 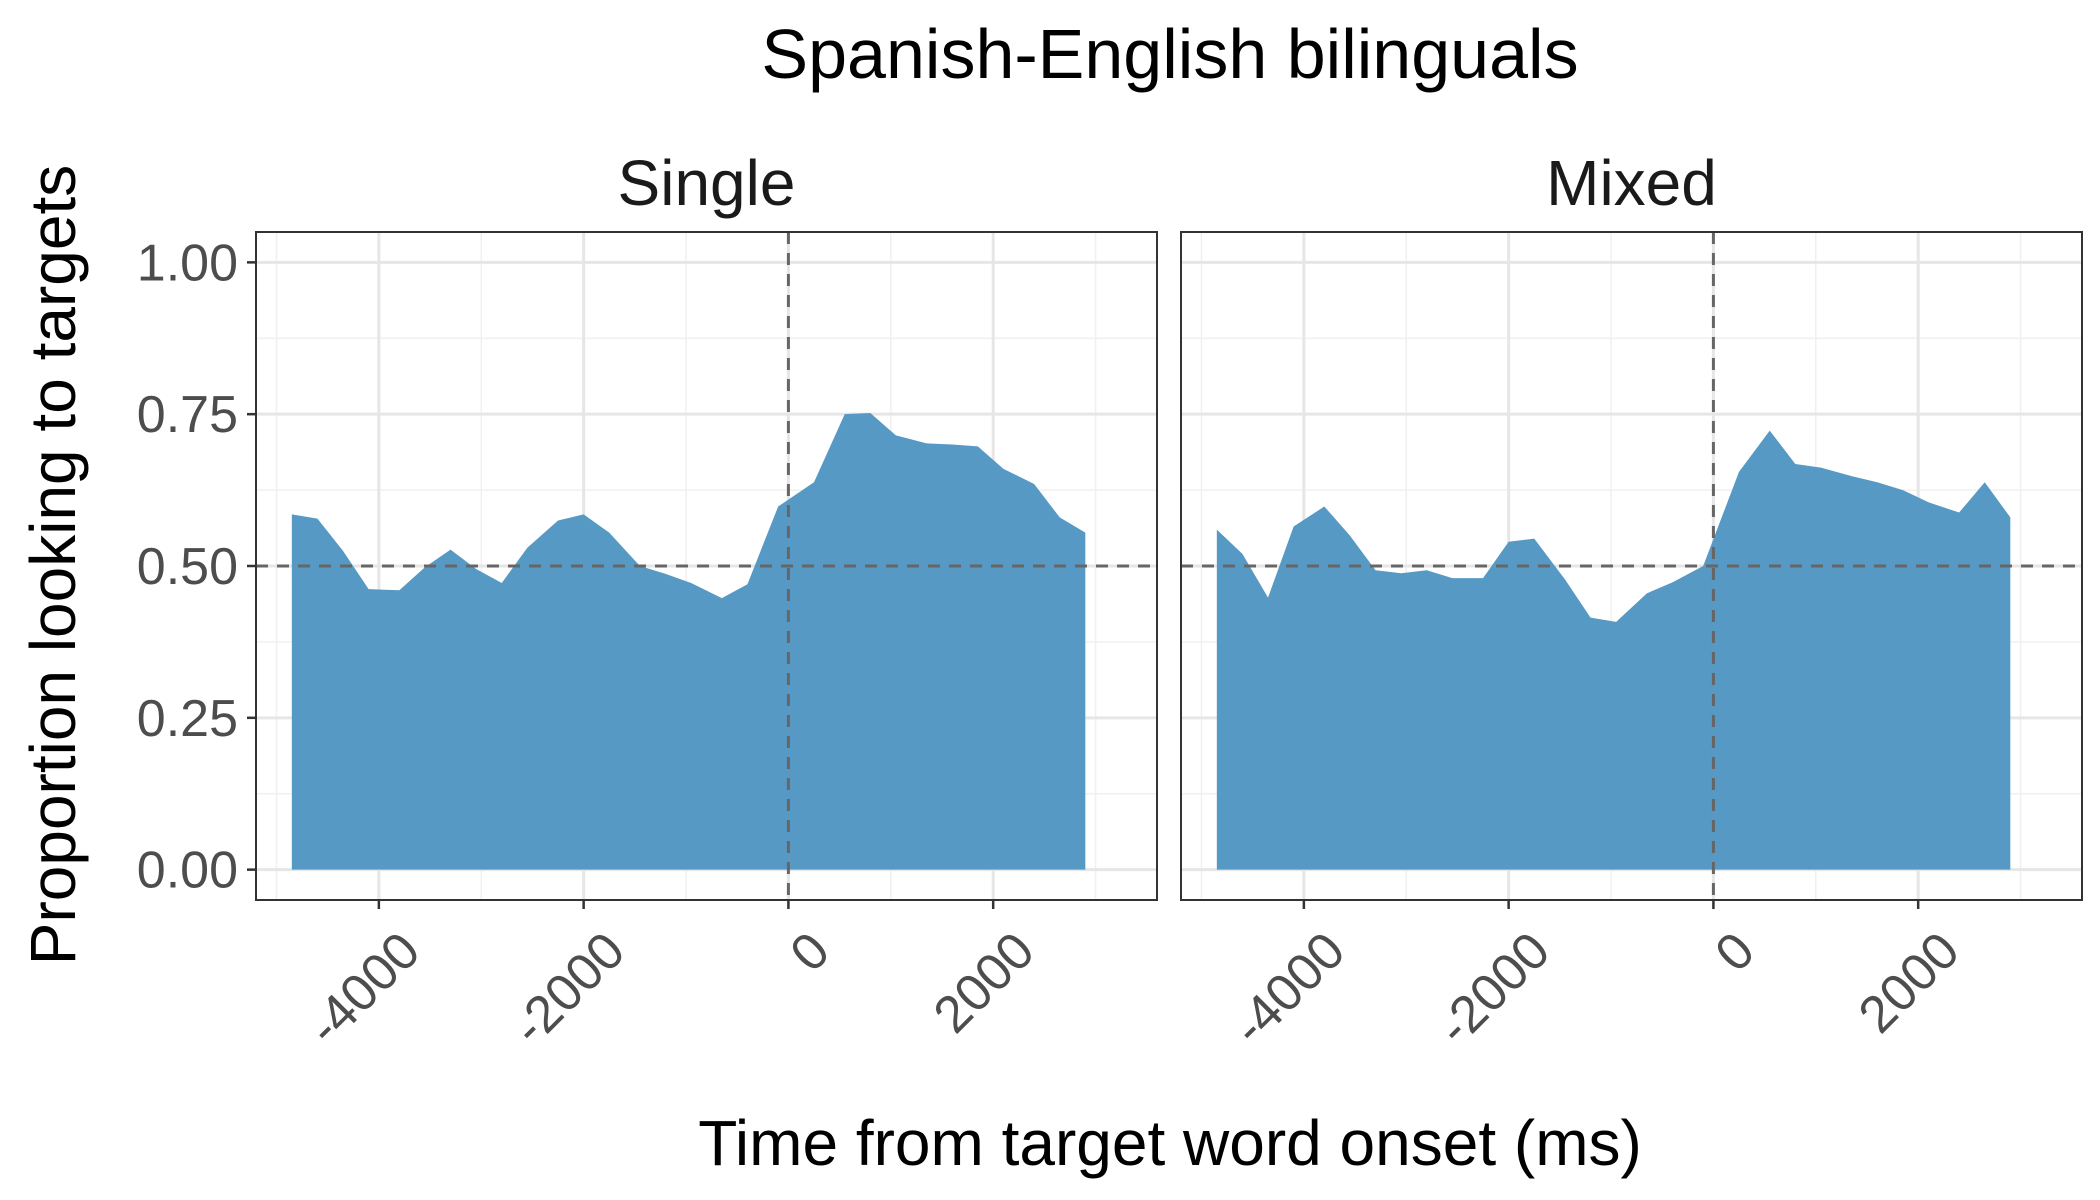 What do you see at coordinates (187, 415) in the screenshot?
I see `y-tick-label: 0.75` at bounding box center [187, 415].